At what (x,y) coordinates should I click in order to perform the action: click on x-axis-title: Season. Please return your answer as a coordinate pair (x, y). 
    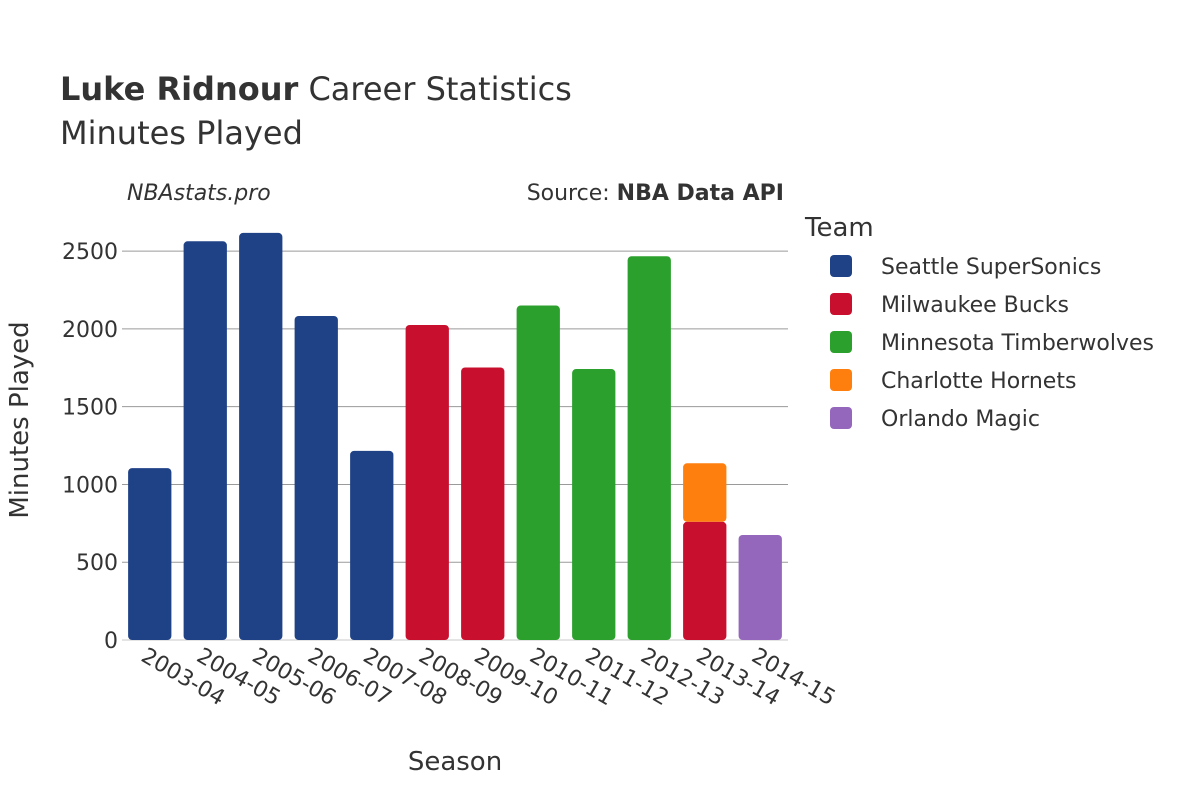
    Looking at the image, I should click on (455, 762).